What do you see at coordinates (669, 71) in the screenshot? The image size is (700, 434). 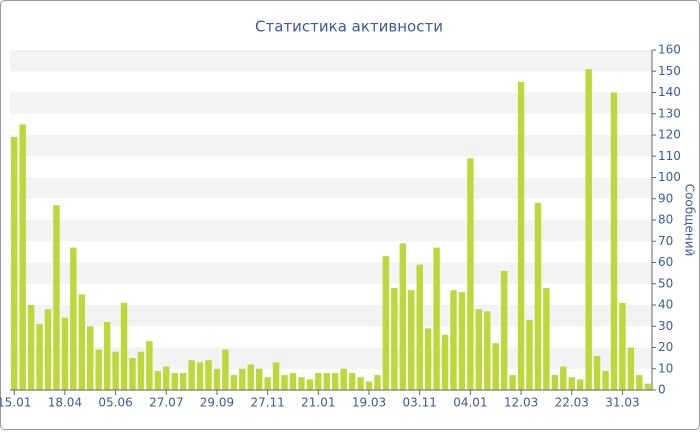 I see `y-tick-label: 150` at bounding box center [669, 71].